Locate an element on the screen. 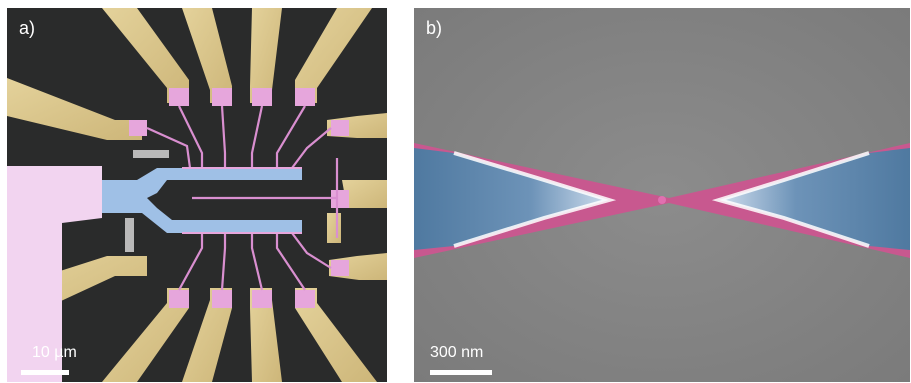  blue-channel is located at coordinates (202, 200).